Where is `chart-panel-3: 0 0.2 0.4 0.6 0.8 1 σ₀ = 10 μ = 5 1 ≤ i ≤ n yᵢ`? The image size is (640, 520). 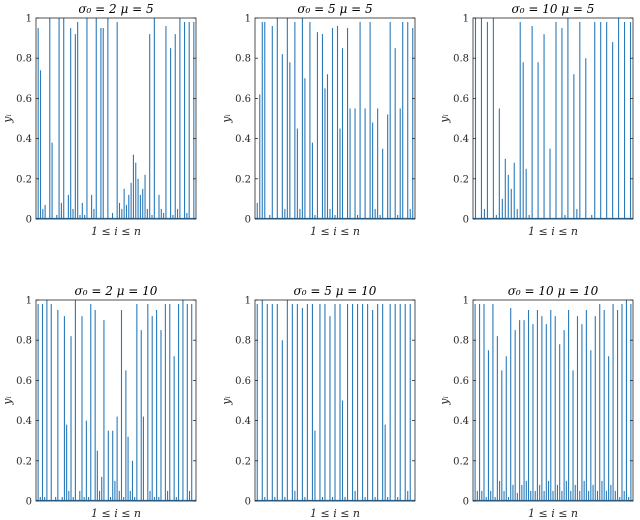 chart-panel-3: 0 0.2 0.4 0.6 0.8 1 σ₀ = 10 μ = 5 1 ≤ i ≤ n yᵢ is located at coordinates (536, 120).